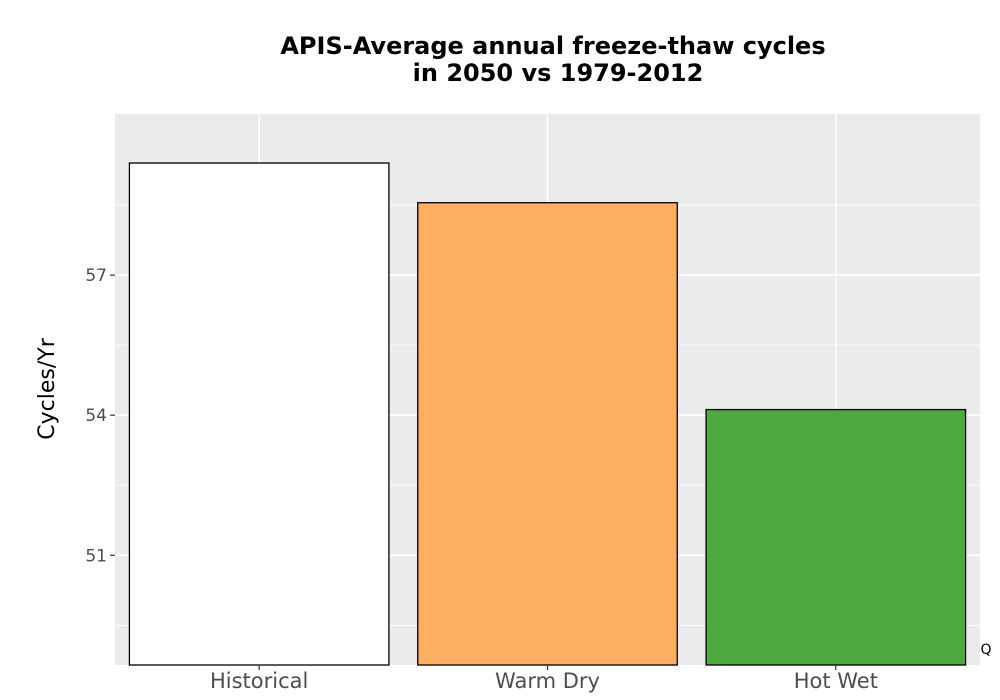 The image size is (1000, 700). Describe the element at coordinates (47, 388) in the screenshot. I see `y-axis-label: Cycles/Yr` at that location.